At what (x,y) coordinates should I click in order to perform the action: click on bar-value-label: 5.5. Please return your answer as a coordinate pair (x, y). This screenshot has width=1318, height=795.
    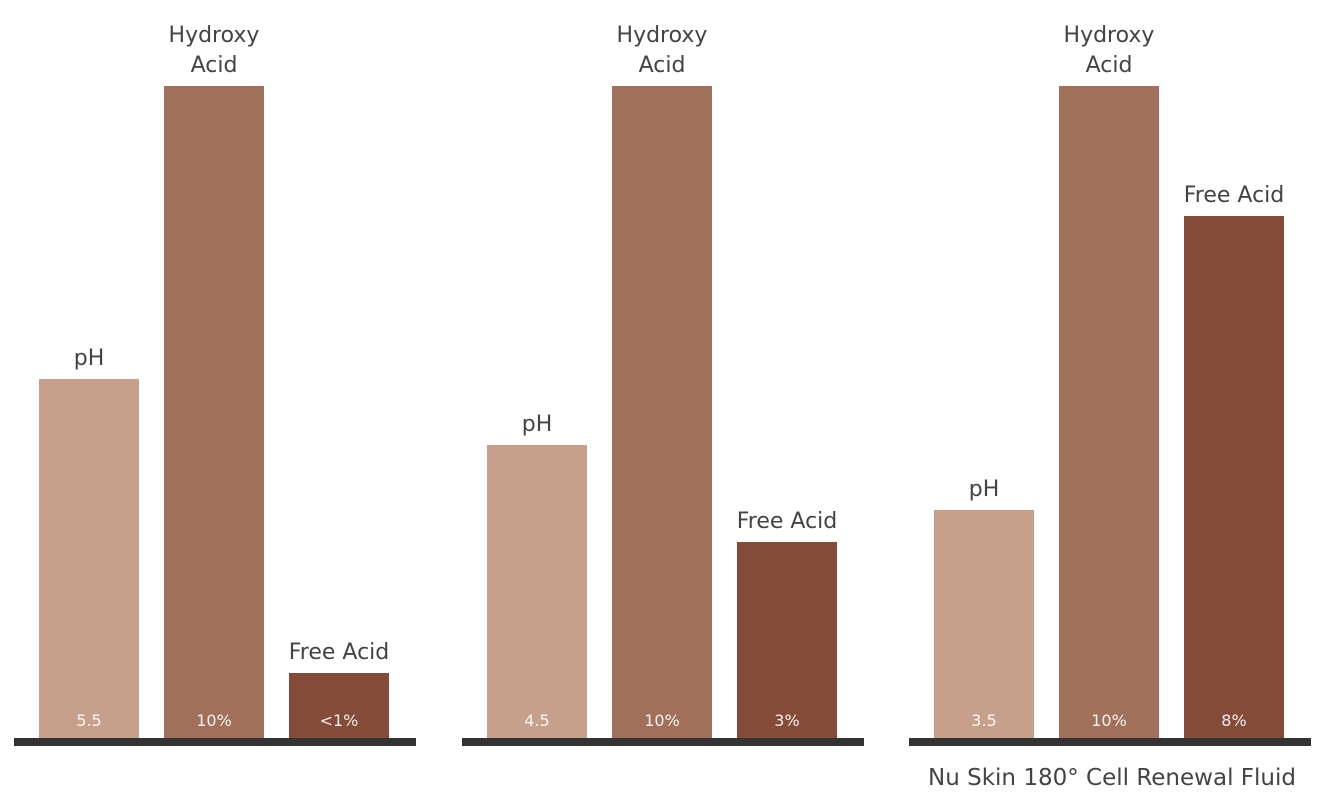
    Looking at the image, I should click on (88, 720).